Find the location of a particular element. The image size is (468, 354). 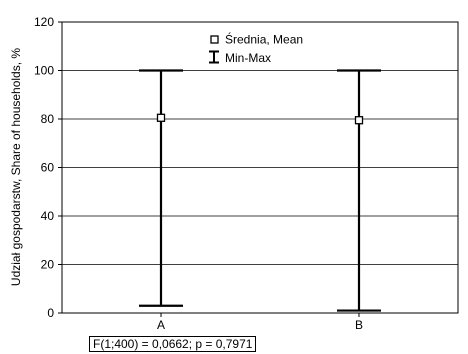

legend-range-label: Min-Max is located at coordinates (248, 58).